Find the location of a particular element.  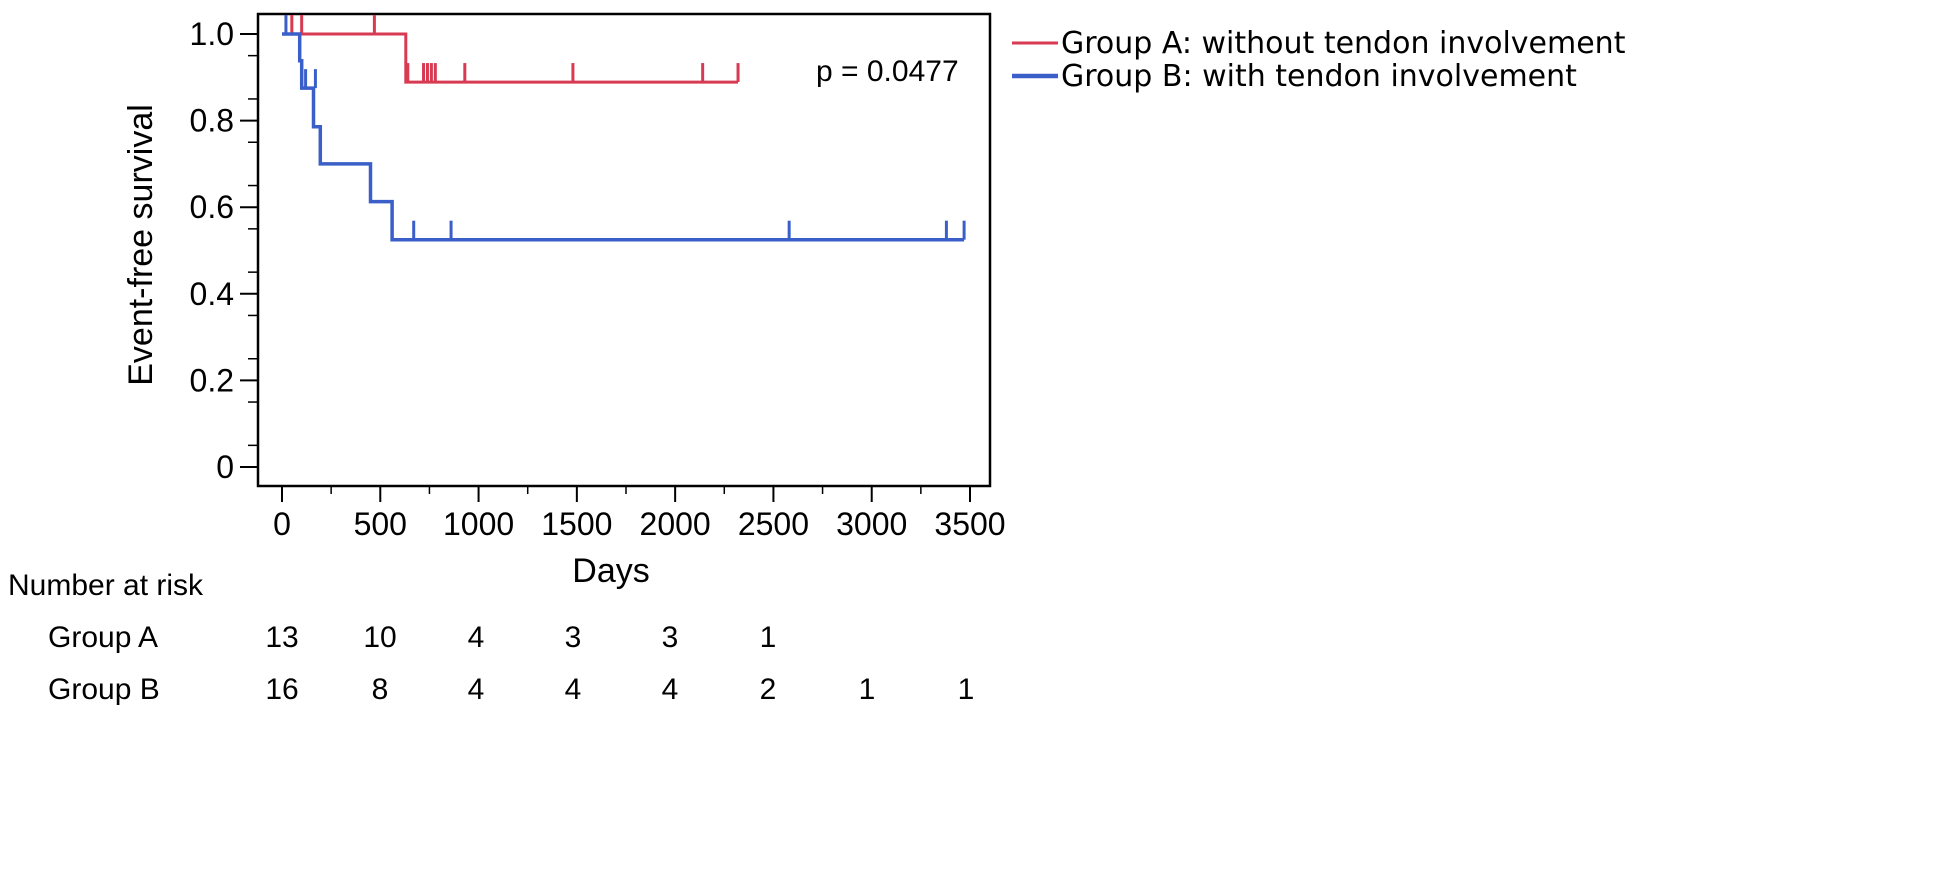

y-tick-label: 0.2 is located at coordinates (212, 380).